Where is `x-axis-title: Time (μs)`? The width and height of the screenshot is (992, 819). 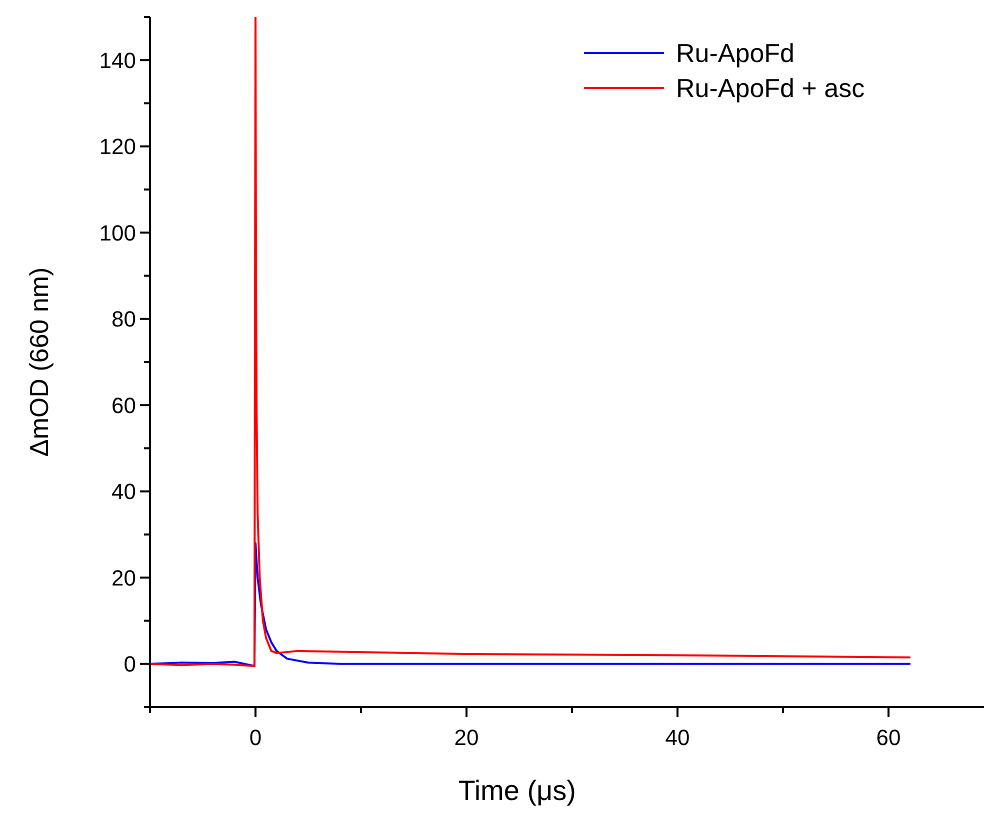
x-axis-title: Time (μs) is located at coordinates (517, 790).